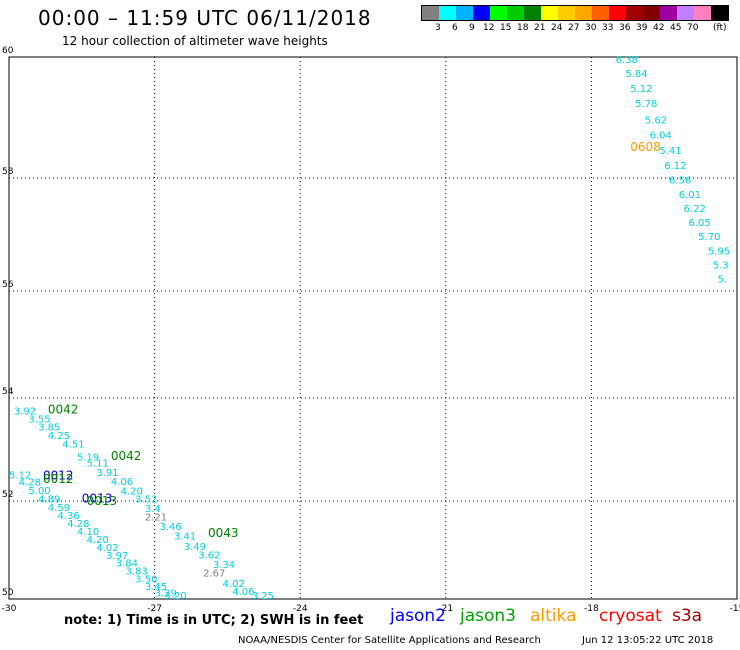 The height and width of the screenshot is (650, 740). What do you see at coordinates (263, 596) in the screenshot?
I see `swh-value-label: 3.25` at bounding box center [263, 596].